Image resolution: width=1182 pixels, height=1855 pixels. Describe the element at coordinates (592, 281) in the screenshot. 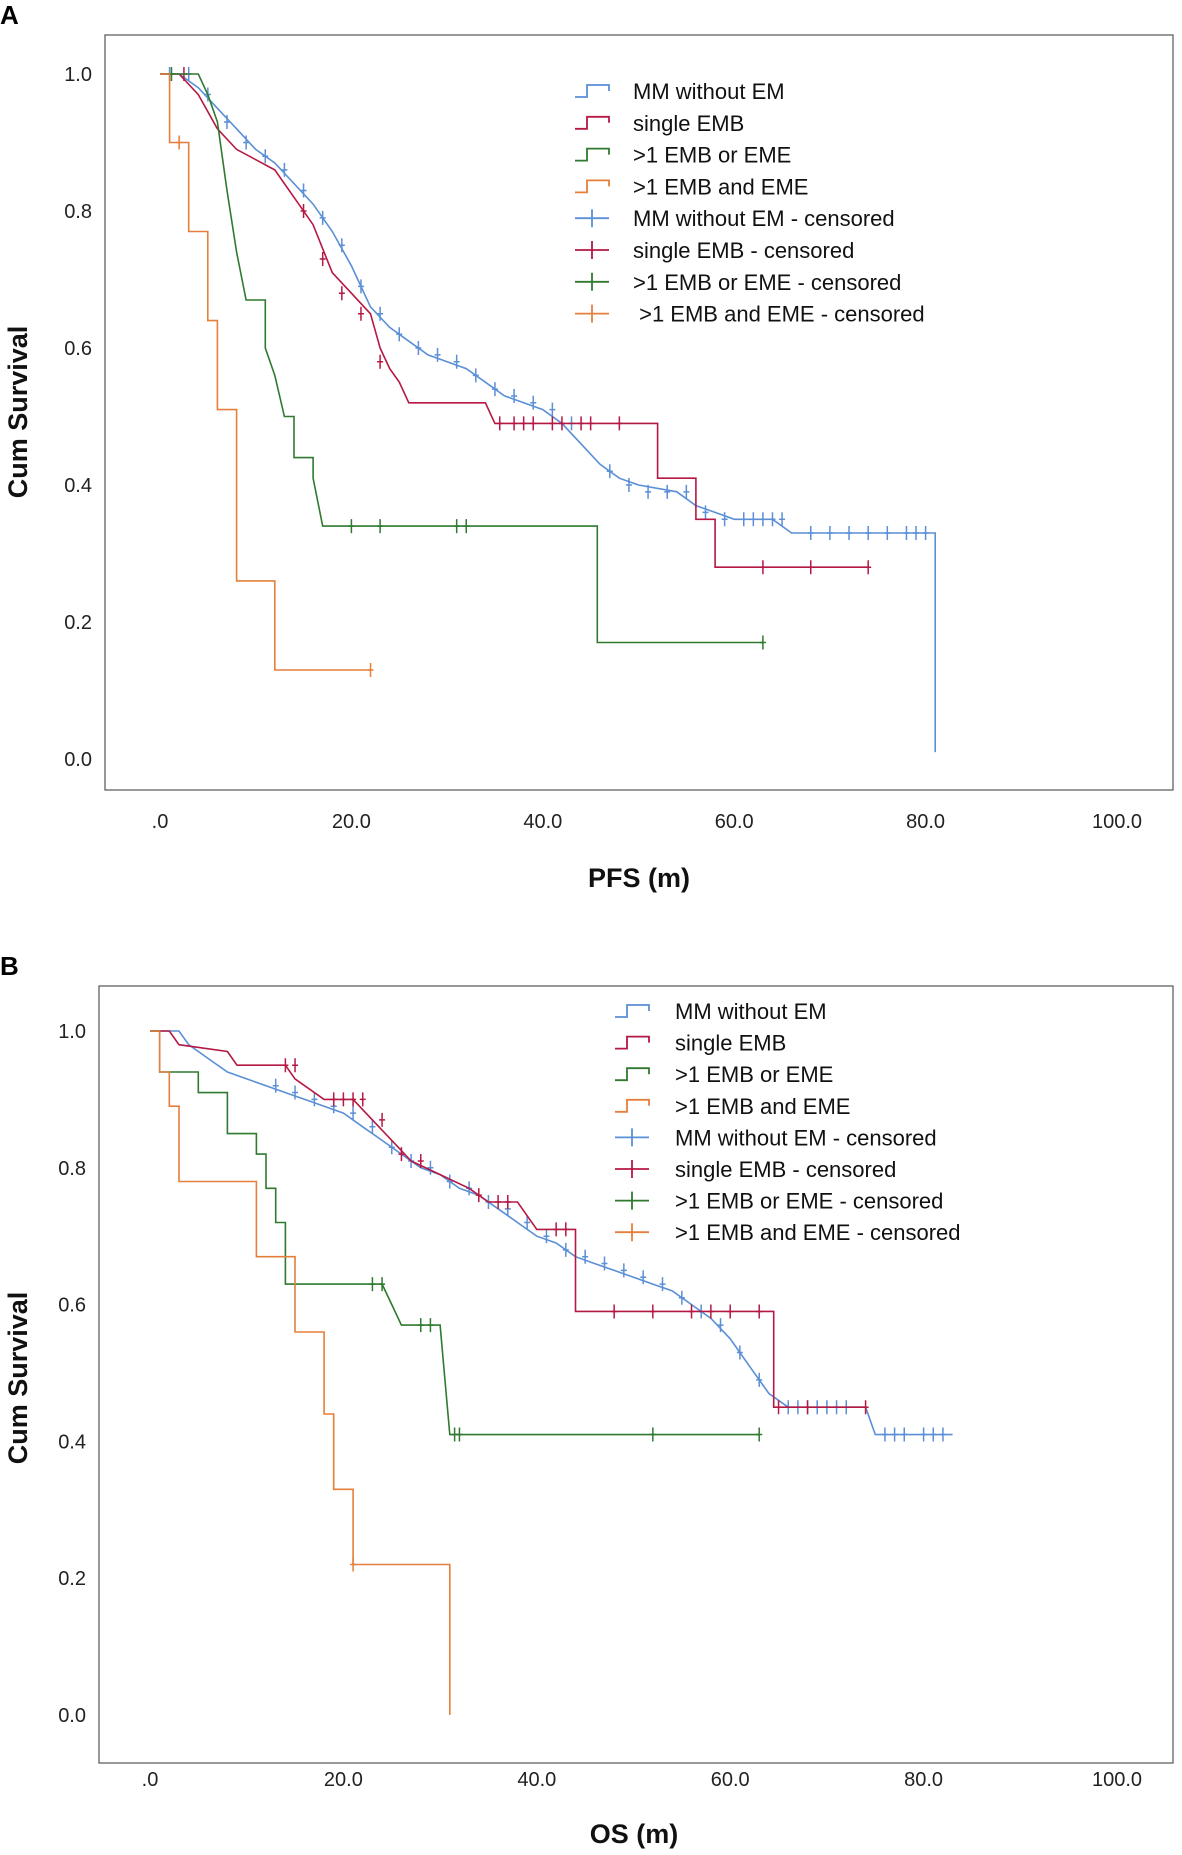

I see `legend-censor-icon` at that location.